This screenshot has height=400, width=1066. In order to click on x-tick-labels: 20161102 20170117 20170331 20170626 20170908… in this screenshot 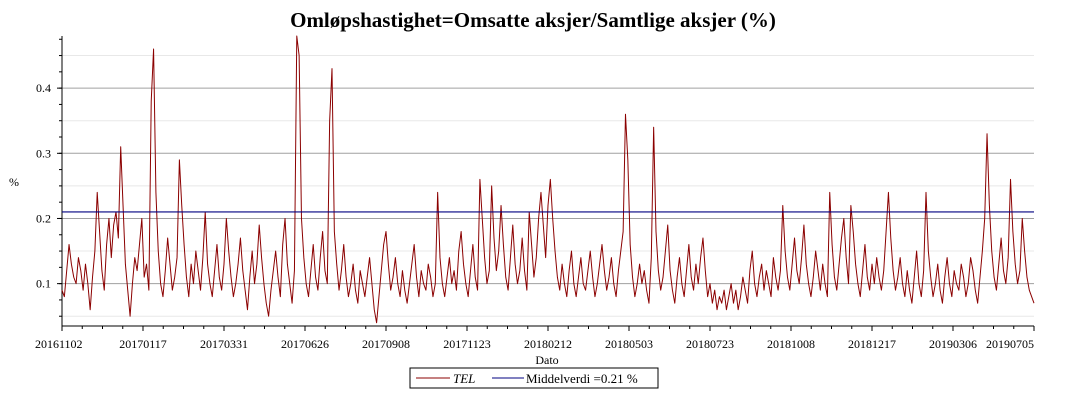, I will do `click(534, 344)`.